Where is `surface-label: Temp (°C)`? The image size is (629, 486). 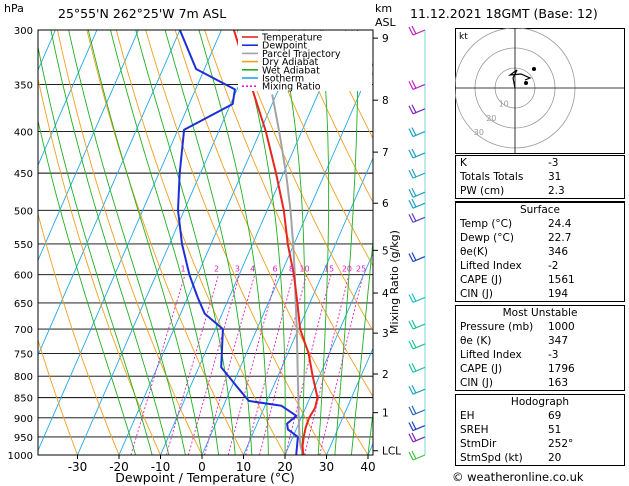
surface-label: Temp (°C) is located at coordinates (486, 224).